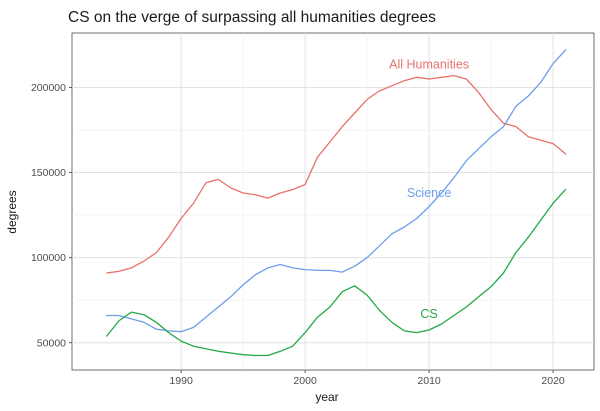 The image size is (600, 411). What do you see at coordinates (429, 381) in the screenshot?
I see `x-tick-label: 2010` at bounding box center [429, 381].